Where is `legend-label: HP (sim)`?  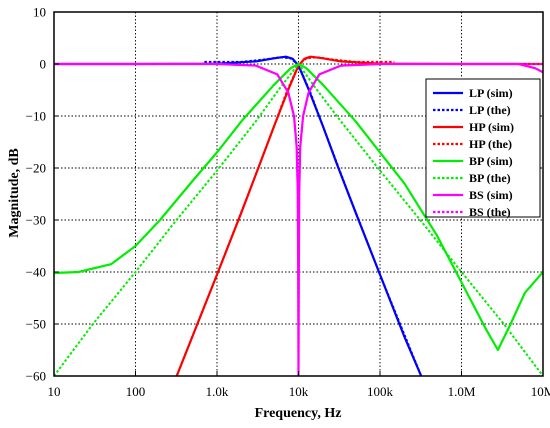 legend-label: HP (sim) is located at coordinates (491, 127).